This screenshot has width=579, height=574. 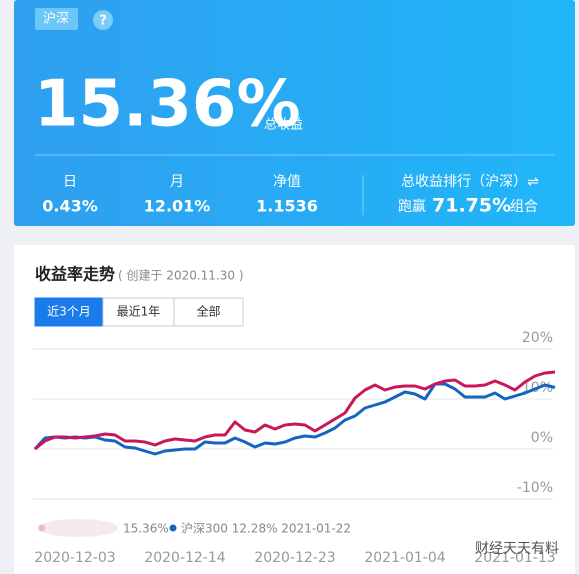 I want to click on stat-value: 0.43%, so click(x=70, y=206).